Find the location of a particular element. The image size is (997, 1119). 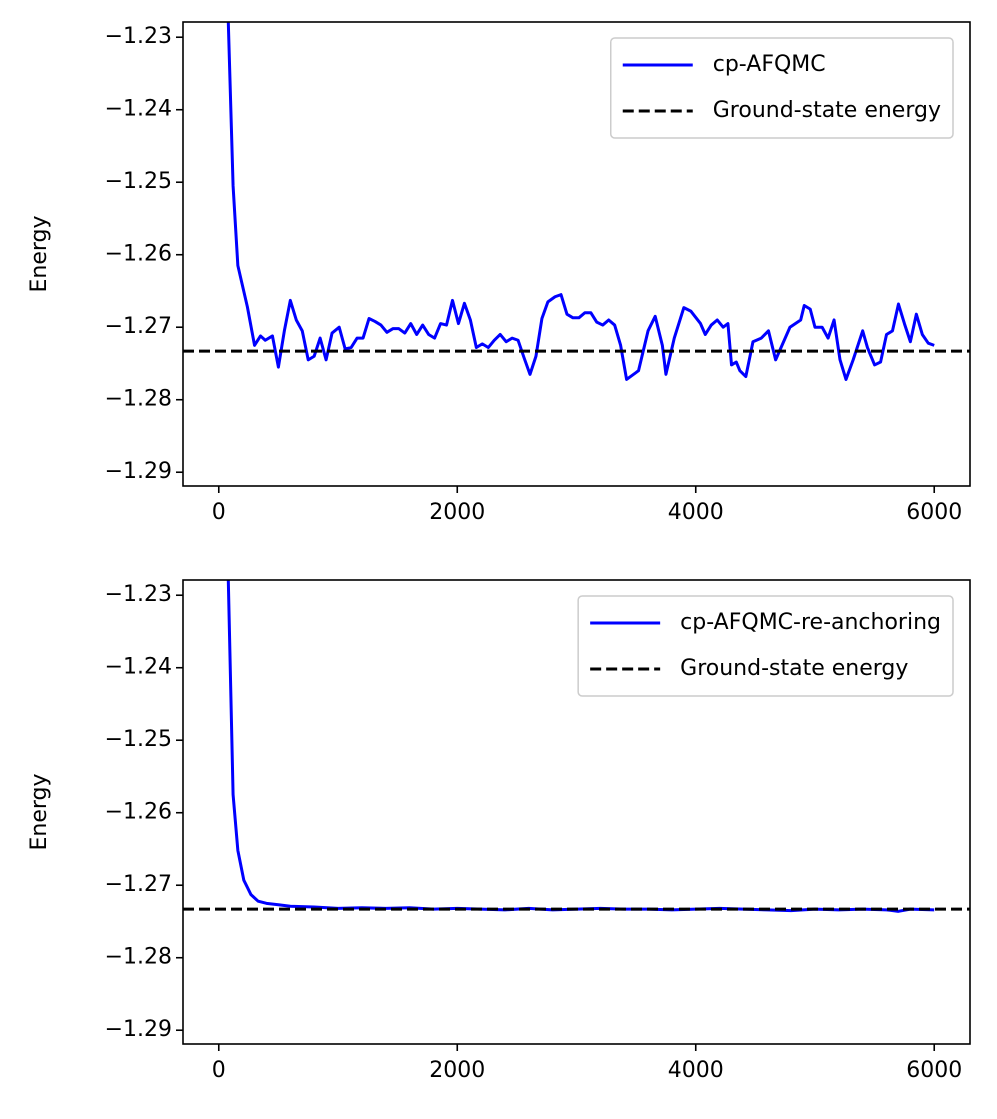

legend: cp-AFQMC-re-anchoring Ground-state energy is located at coordinates (765, 646).